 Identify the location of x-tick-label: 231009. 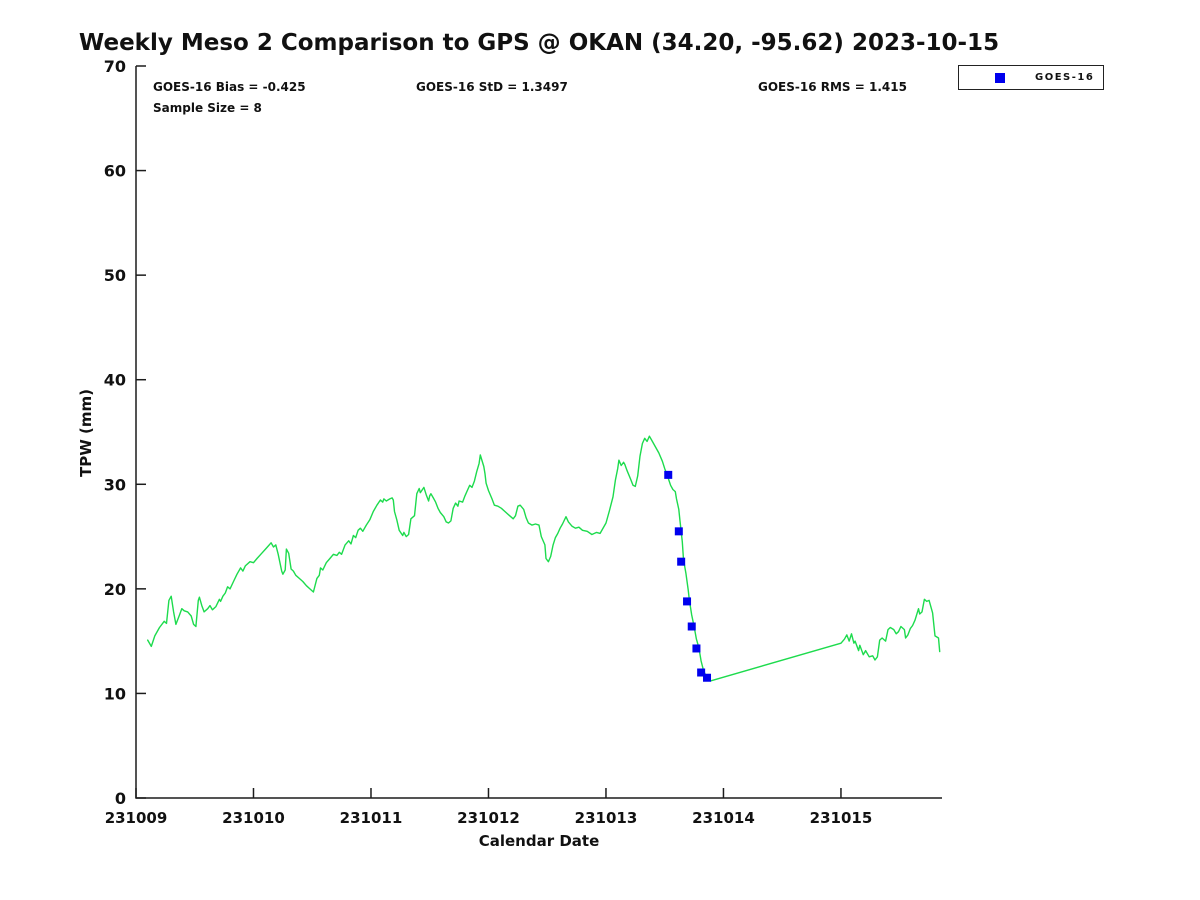
(136, 818).